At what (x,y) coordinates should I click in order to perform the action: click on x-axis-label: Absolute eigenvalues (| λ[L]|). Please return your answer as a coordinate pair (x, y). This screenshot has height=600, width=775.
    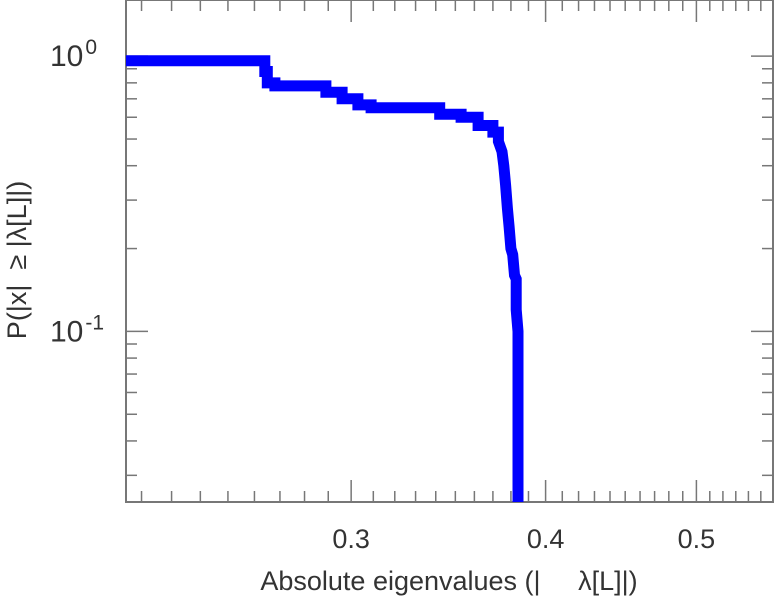
    Looking at the image, I should click on (448, 581).